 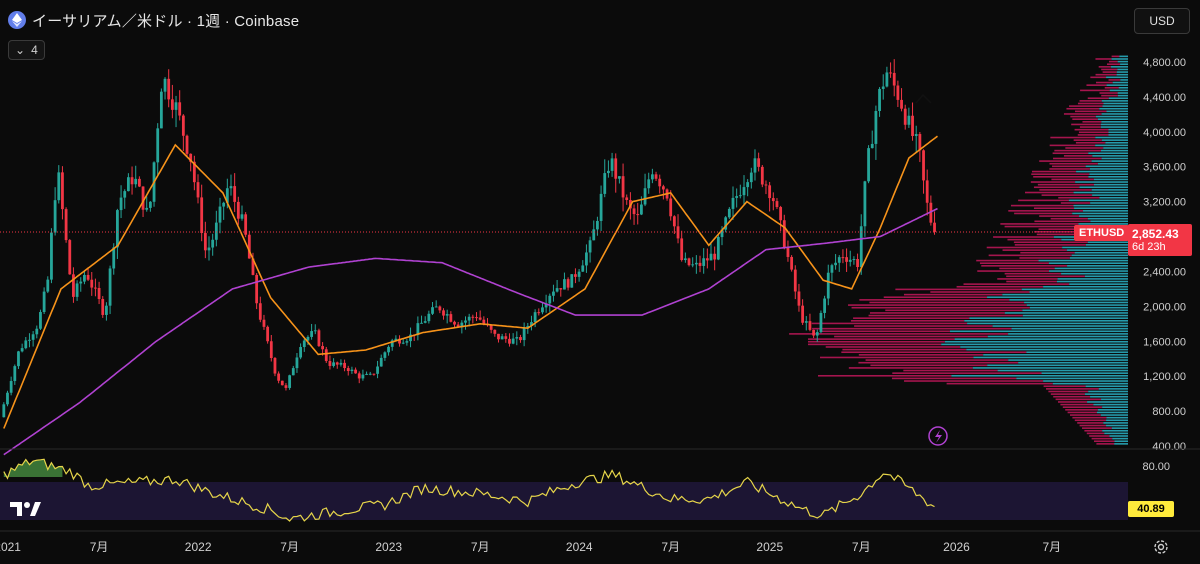 I want to click on currency-button: USD, so click(x=1162, y=21).